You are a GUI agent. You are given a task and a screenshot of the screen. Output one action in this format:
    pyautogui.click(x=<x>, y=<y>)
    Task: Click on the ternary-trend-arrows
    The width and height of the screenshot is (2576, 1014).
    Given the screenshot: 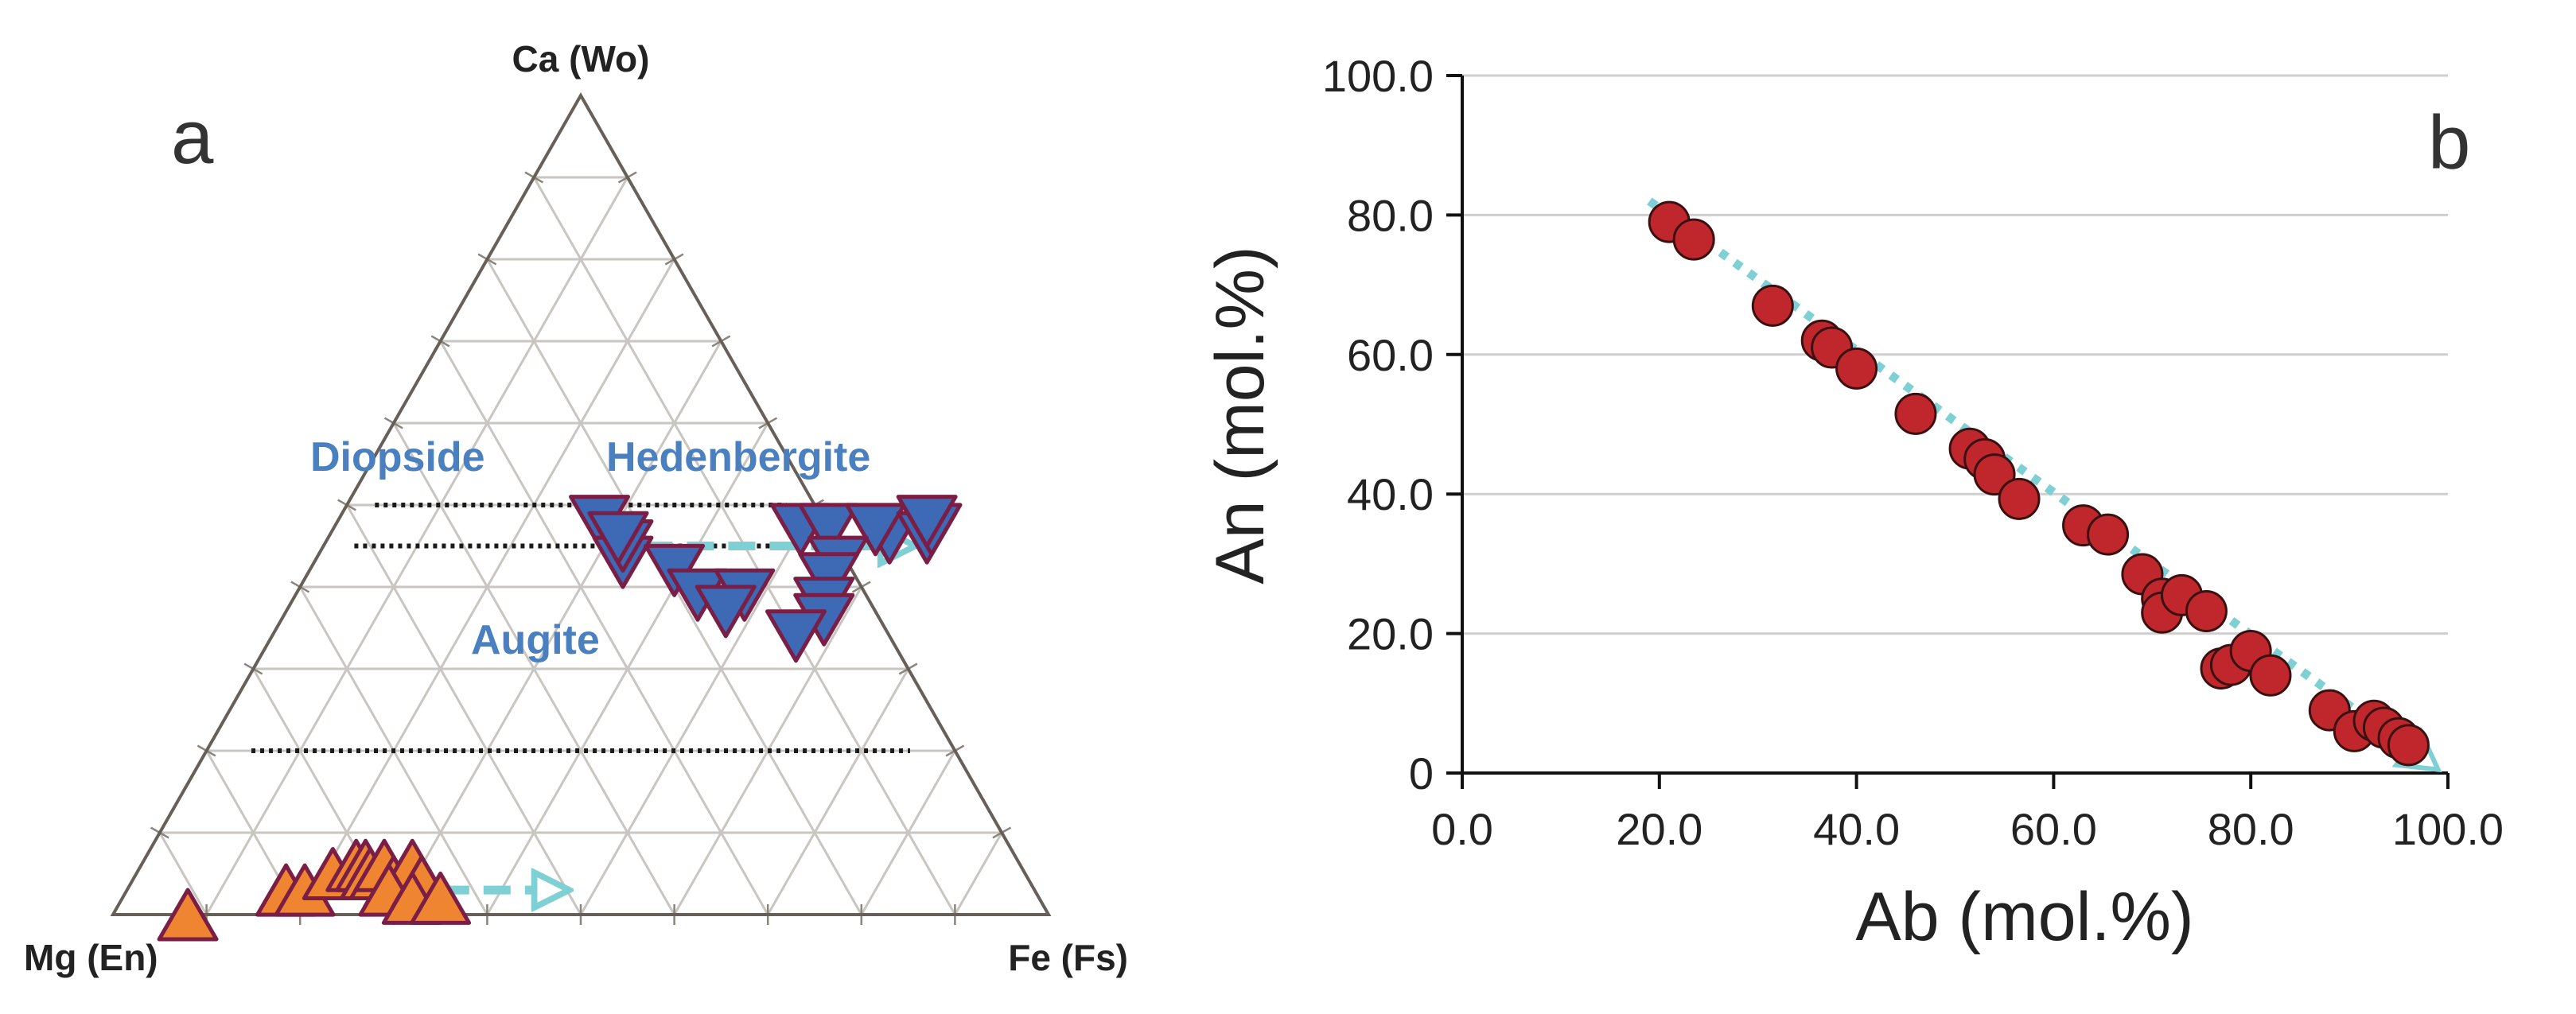 What is the action you would take?
    pyautogui.click(x=581, y=719)
    